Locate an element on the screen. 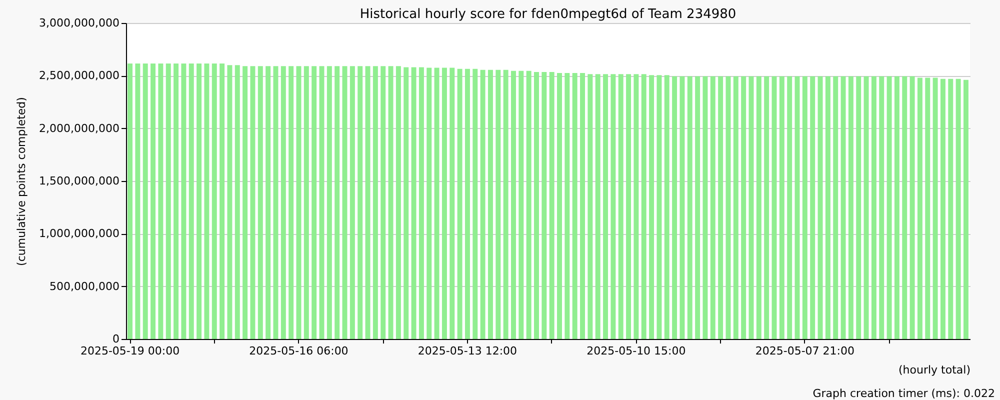  chart-title: Historical hourly score for fden0mpegt6d of Team 234980 is located at coordinates (548, 14).